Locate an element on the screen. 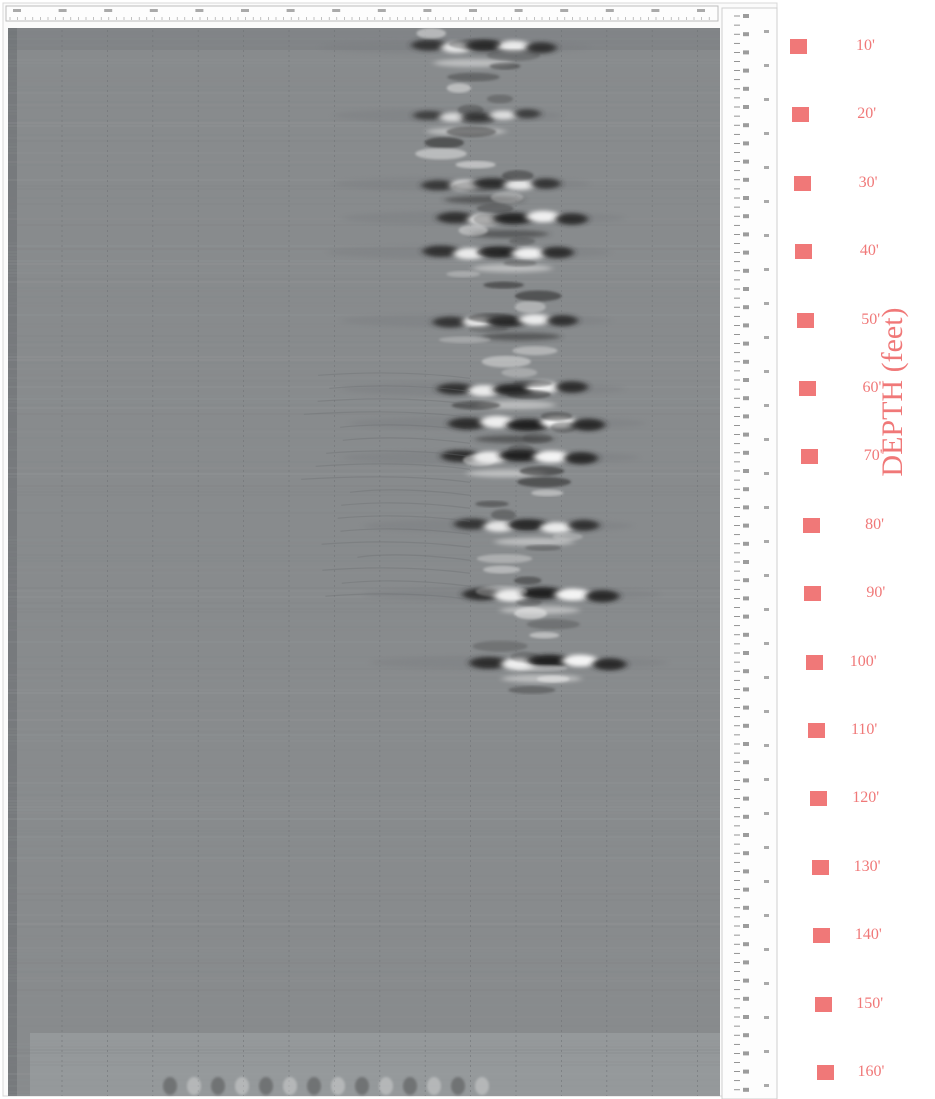  depth-tick-label: 10' is located at coordinates (865, 45).